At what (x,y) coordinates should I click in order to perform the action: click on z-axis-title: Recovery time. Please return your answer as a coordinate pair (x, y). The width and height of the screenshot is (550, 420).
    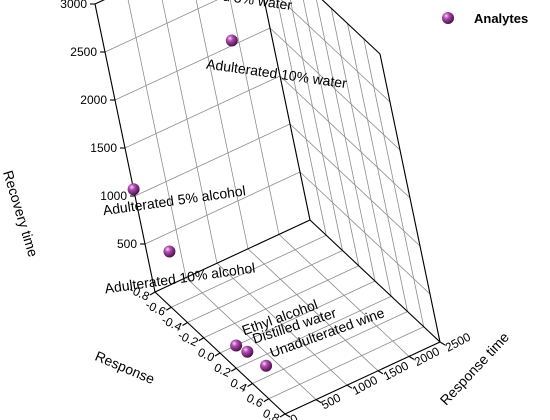
    Looking at the image, I should click on (21, 213).